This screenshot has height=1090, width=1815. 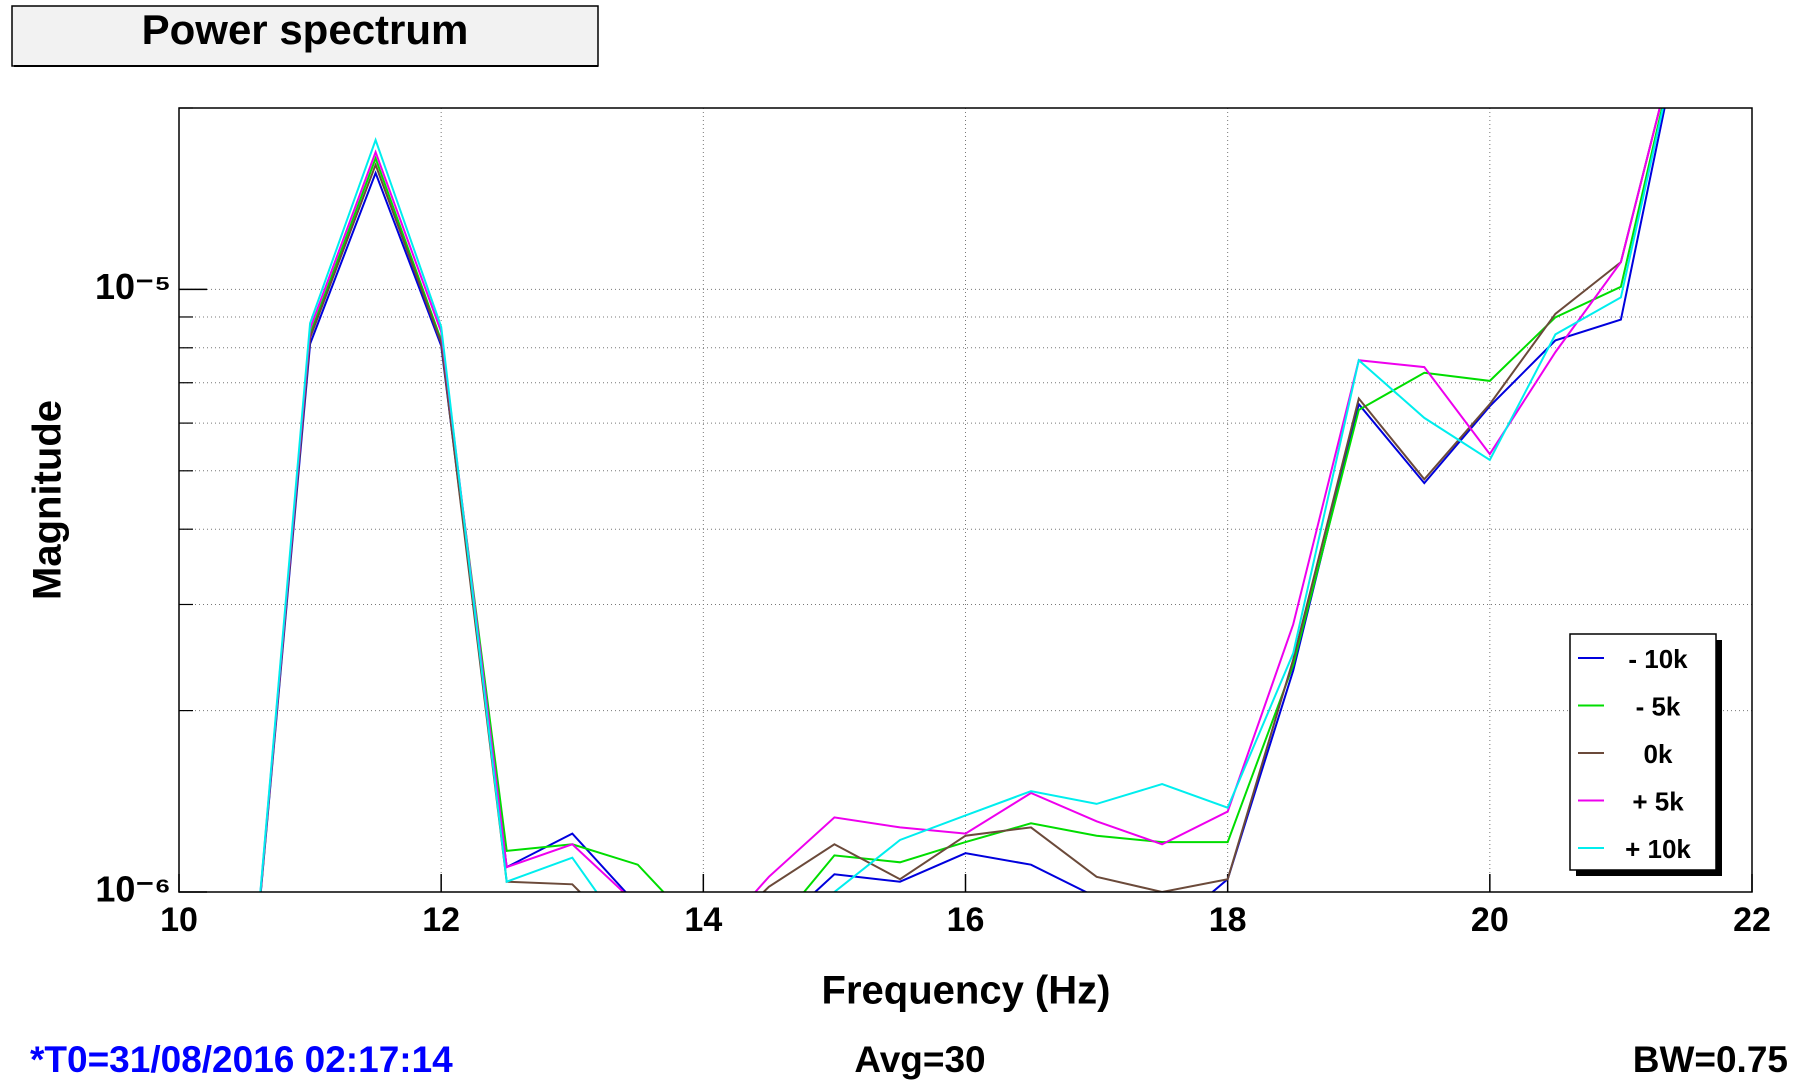 I want to click on chart-title: Power spectrum, so click(x=305, y=29).